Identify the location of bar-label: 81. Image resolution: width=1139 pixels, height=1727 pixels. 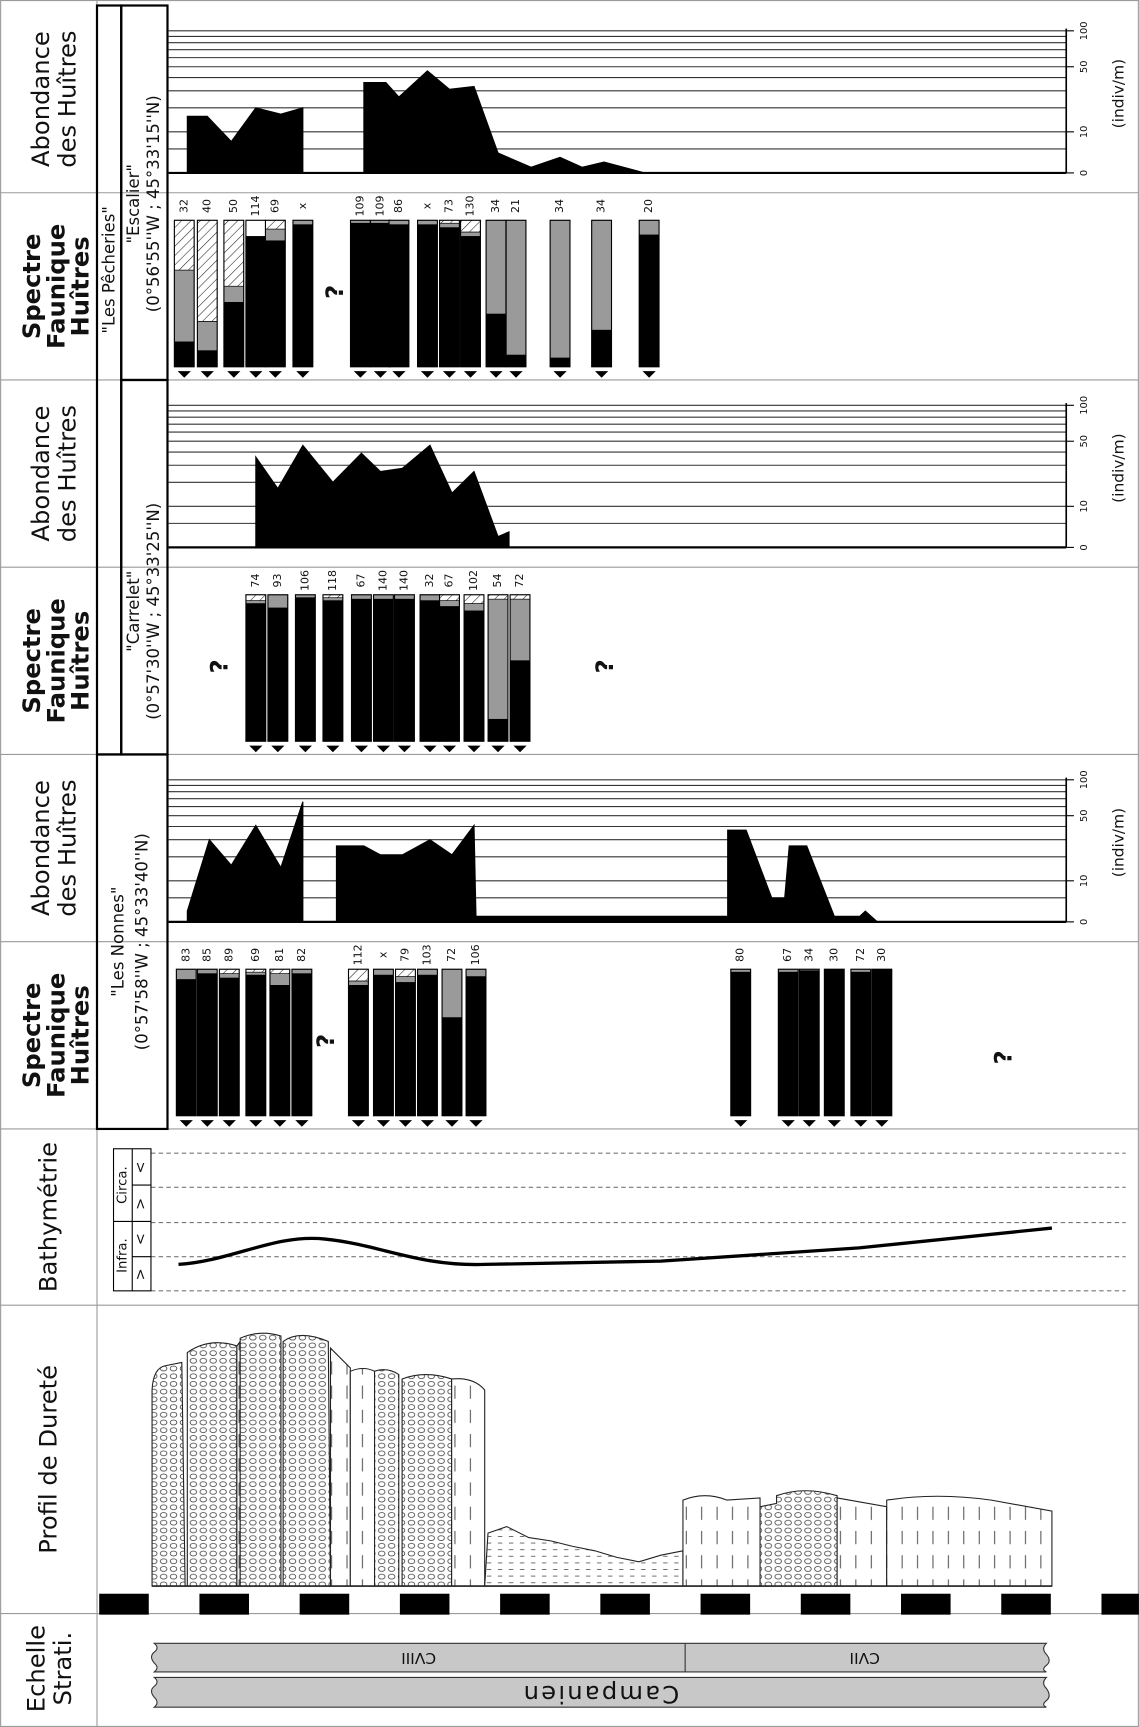
(279, 955).